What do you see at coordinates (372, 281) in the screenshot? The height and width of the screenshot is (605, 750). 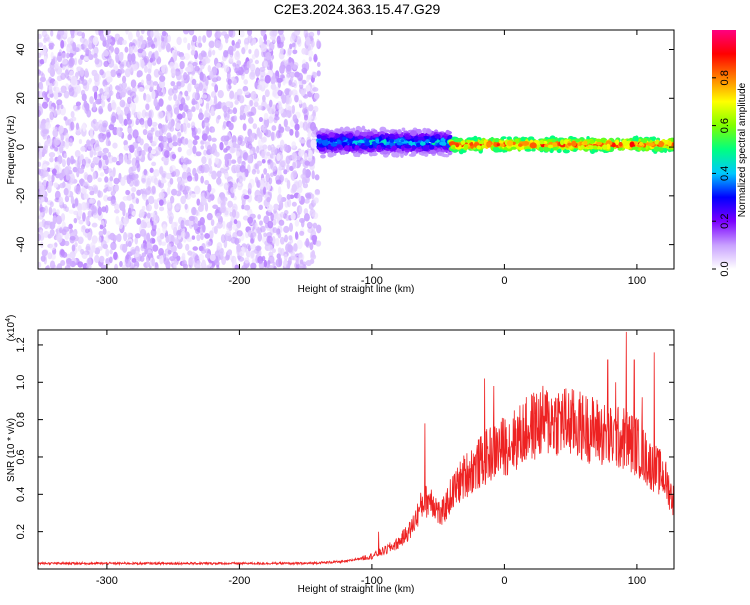 I see `x-tick-label: -100` at bounding box center [372, 281].